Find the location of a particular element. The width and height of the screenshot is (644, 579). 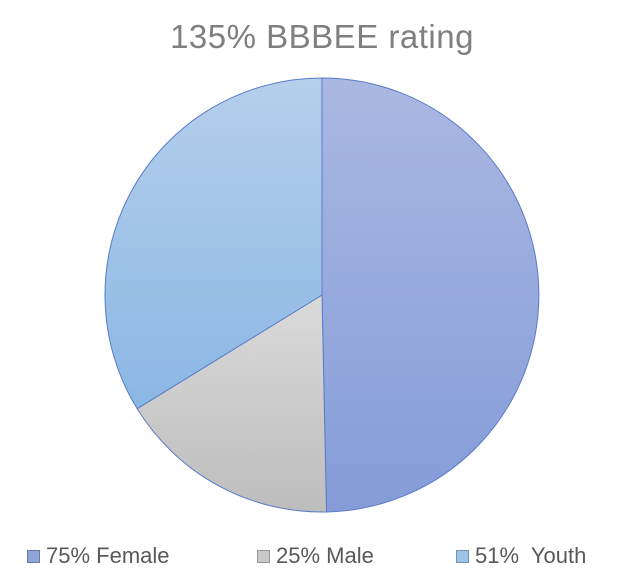

legend-label-female: 75% Female is located at coordinates (108, 555).